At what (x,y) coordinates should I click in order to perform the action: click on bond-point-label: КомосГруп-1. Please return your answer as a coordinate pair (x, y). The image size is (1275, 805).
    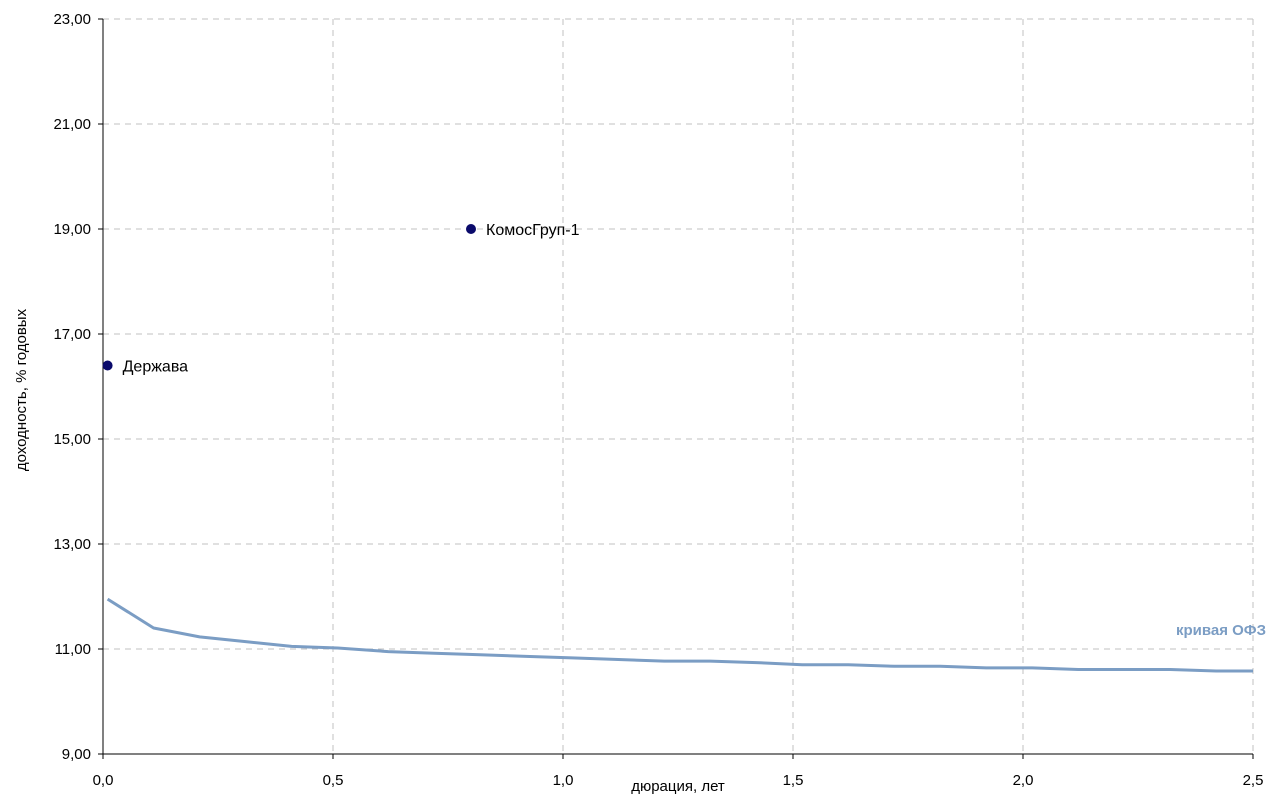
    Looking at the image, I should click on (533, 230).